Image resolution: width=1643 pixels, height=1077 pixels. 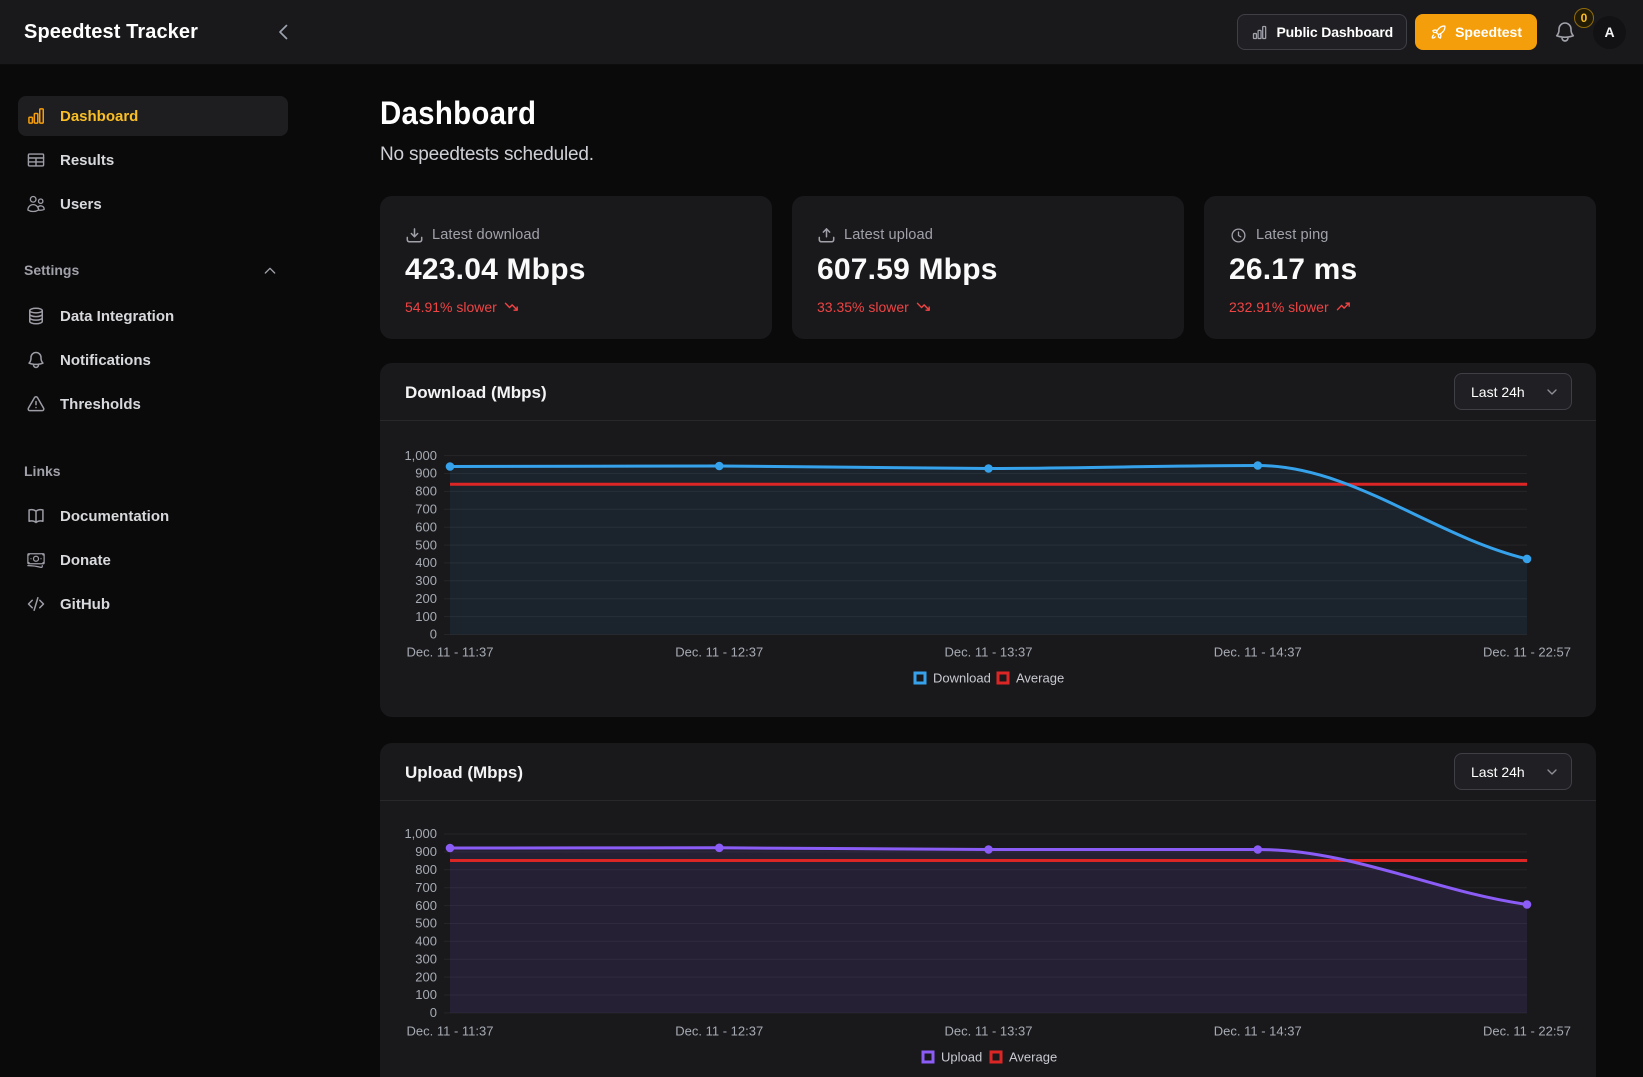 I want to click on svg-text: Upload, so click(x=961, y=1057).